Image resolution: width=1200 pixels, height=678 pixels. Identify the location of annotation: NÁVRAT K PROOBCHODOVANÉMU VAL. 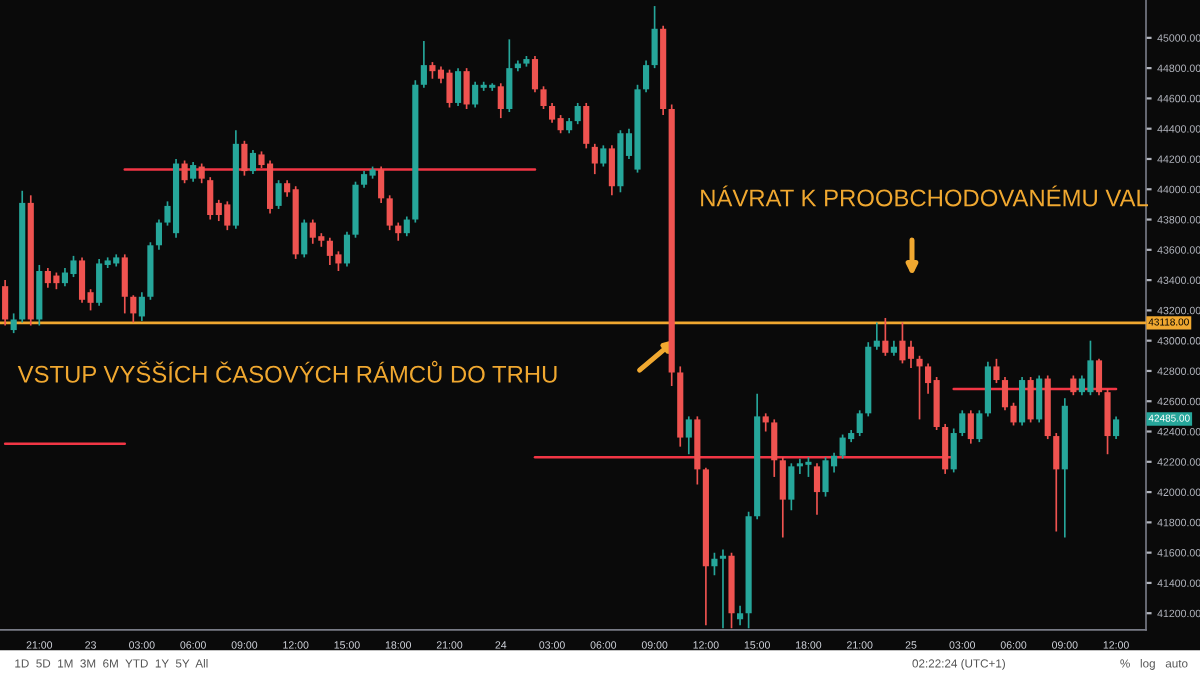
(924, 196).